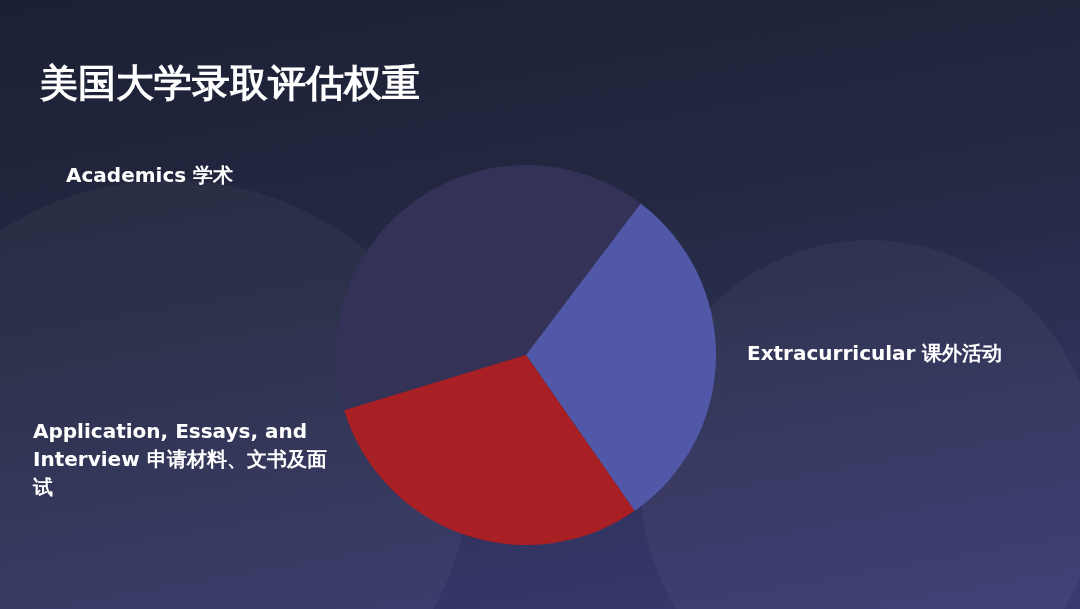 The width and height of the screenshot is (1080, 609). Describe the element at coordinates (150, 175) in the screenshot. I see `slice-label: Academics 学术` at that location.